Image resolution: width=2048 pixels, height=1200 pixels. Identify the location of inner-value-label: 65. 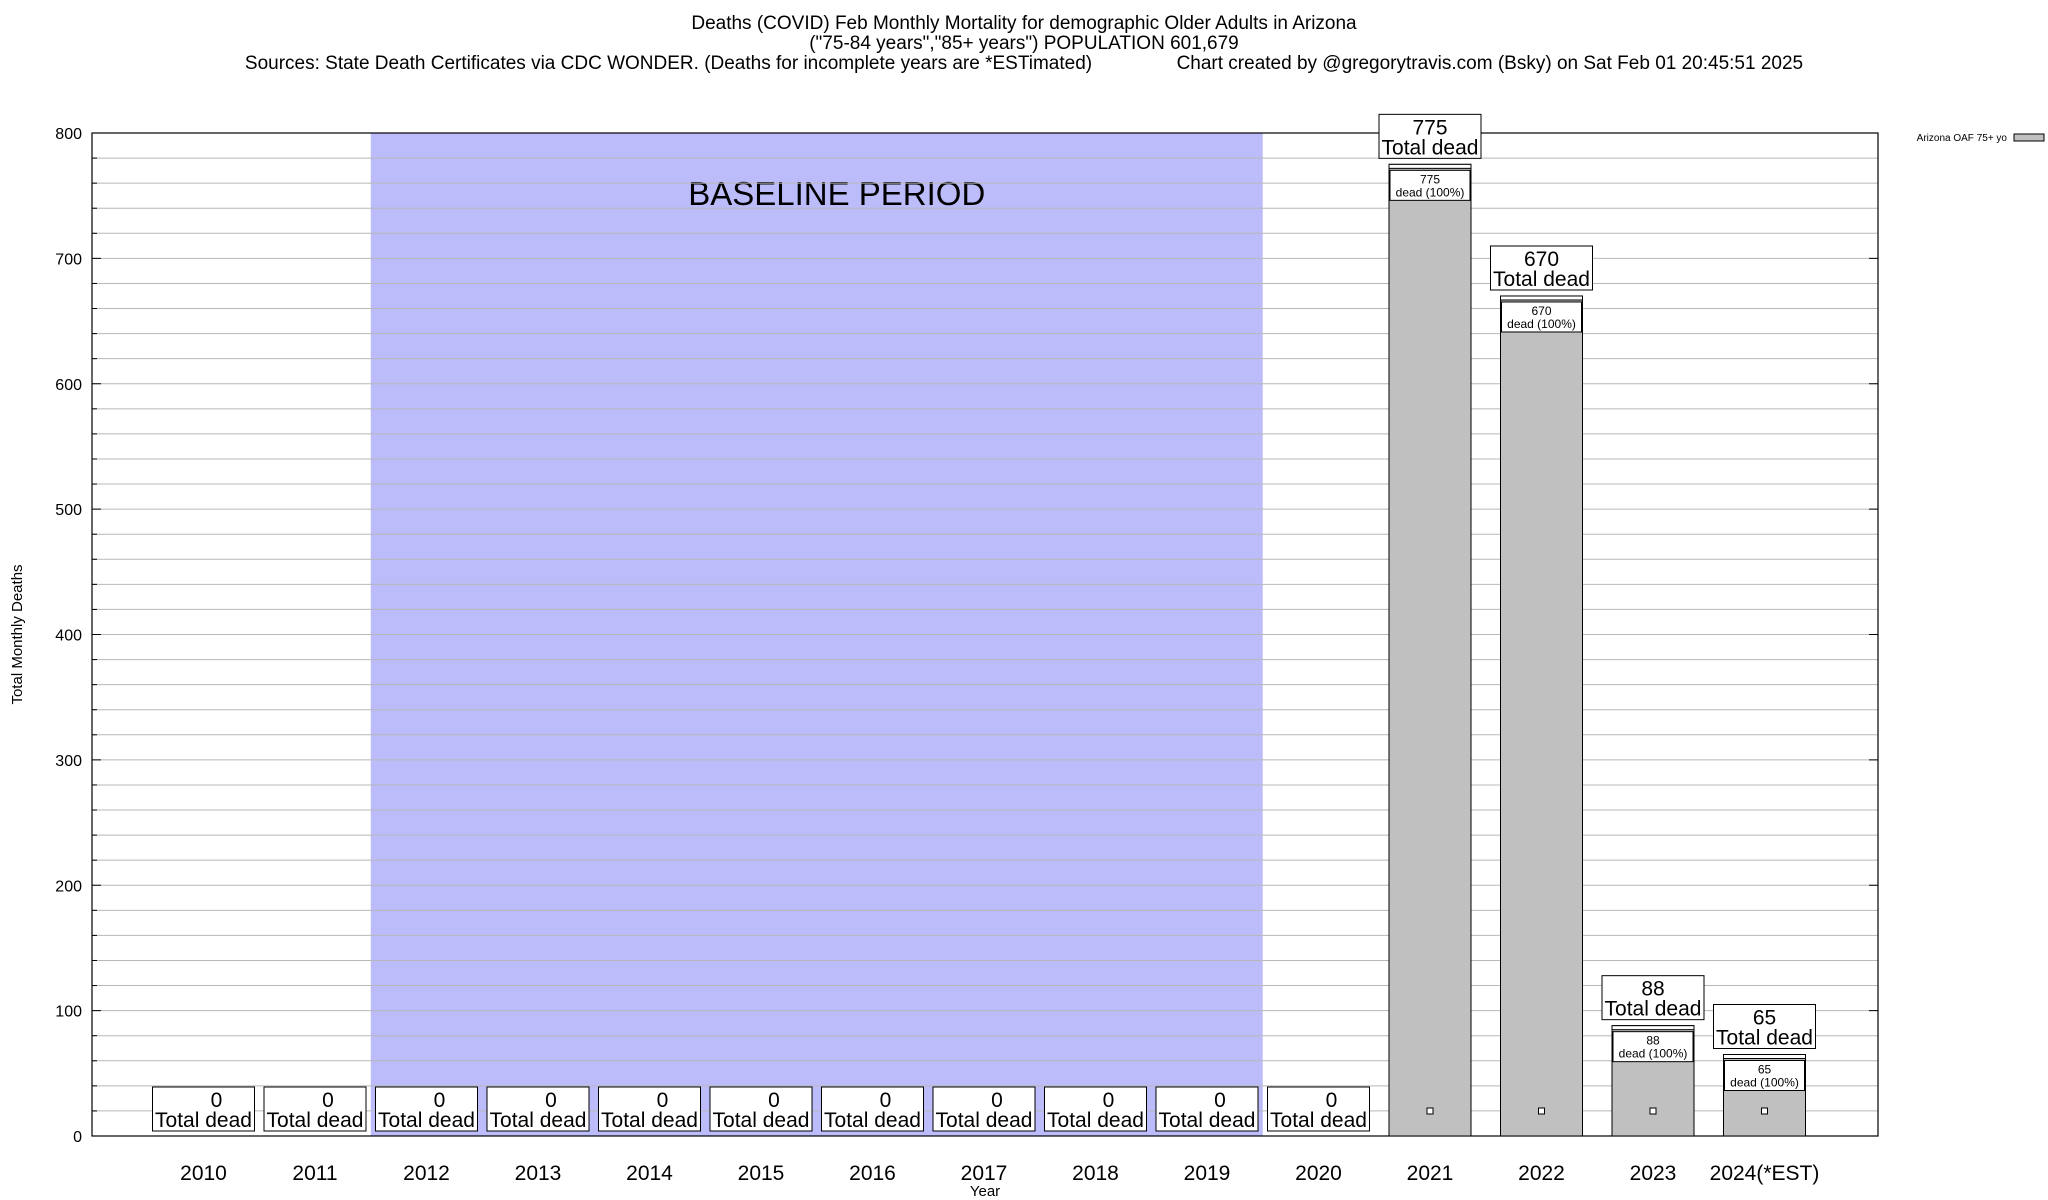
(1765, 1070).